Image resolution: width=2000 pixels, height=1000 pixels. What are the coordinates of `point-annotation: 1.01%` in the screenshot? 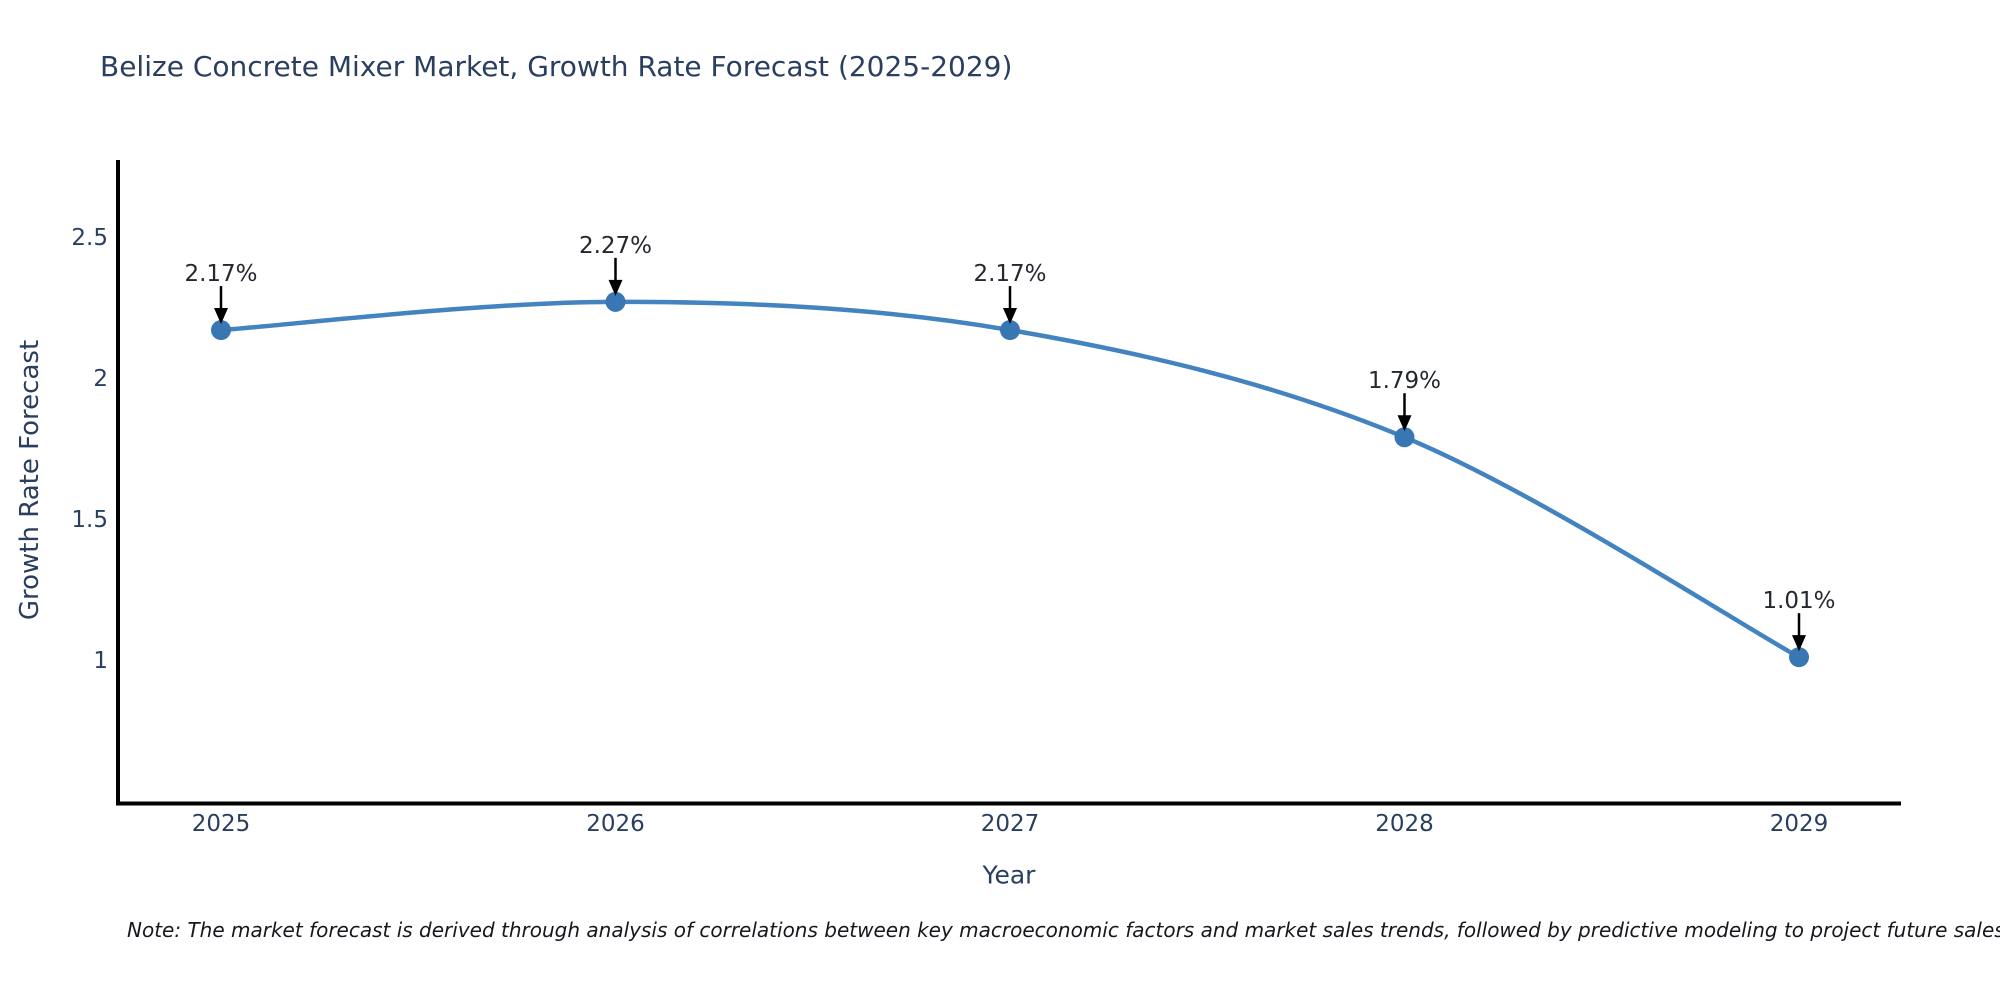 It's located at (1798, 601).